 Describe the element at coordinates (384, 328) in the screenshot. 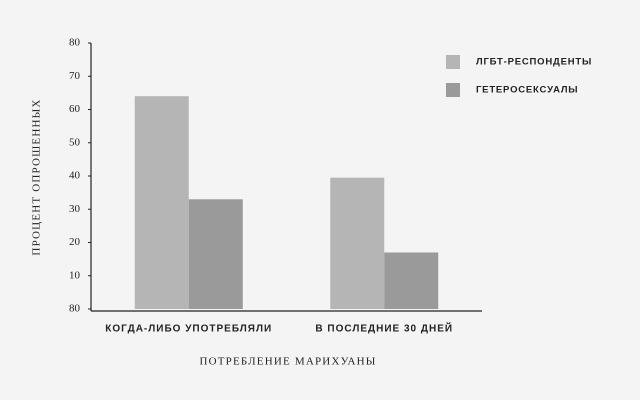

I see `x-tick-label: В ПОСЛЕДНИЕ 30 ДНЕЙ` at that location.